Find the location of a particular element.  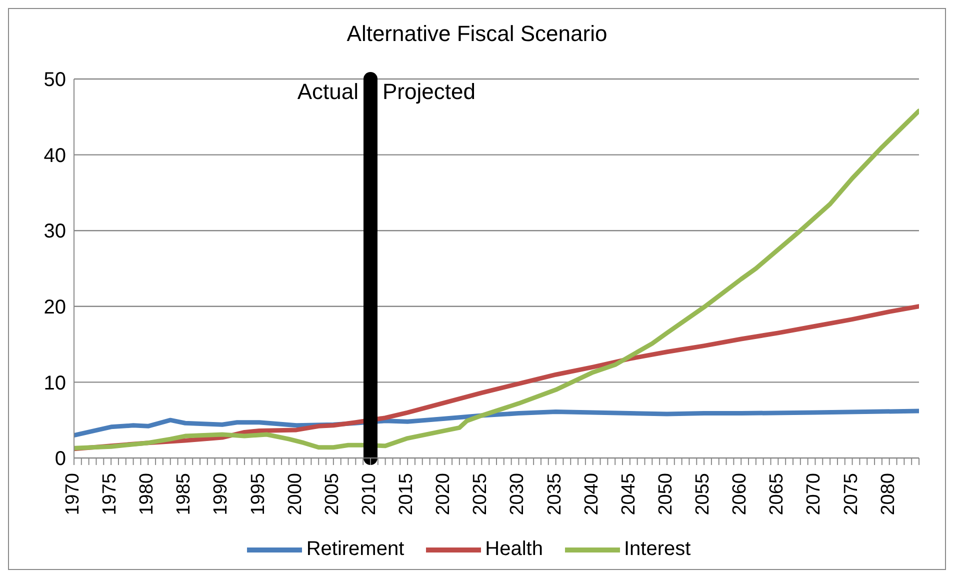

y-tick-label: 20 is located at coordinates (55, 307).